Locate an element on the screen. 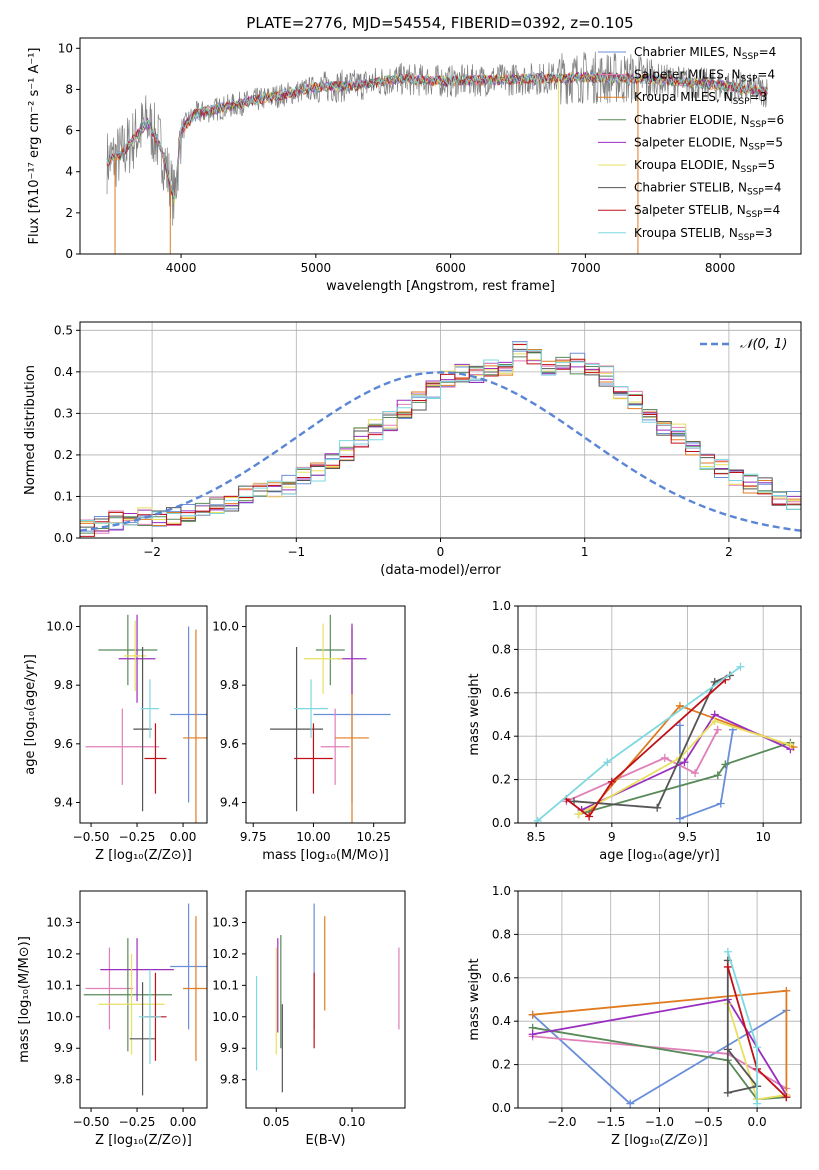 Image resolution: width=819 pixels, height=1170 pixels. x-tick-label: −0.5 is located at coordinates (708, 1122).